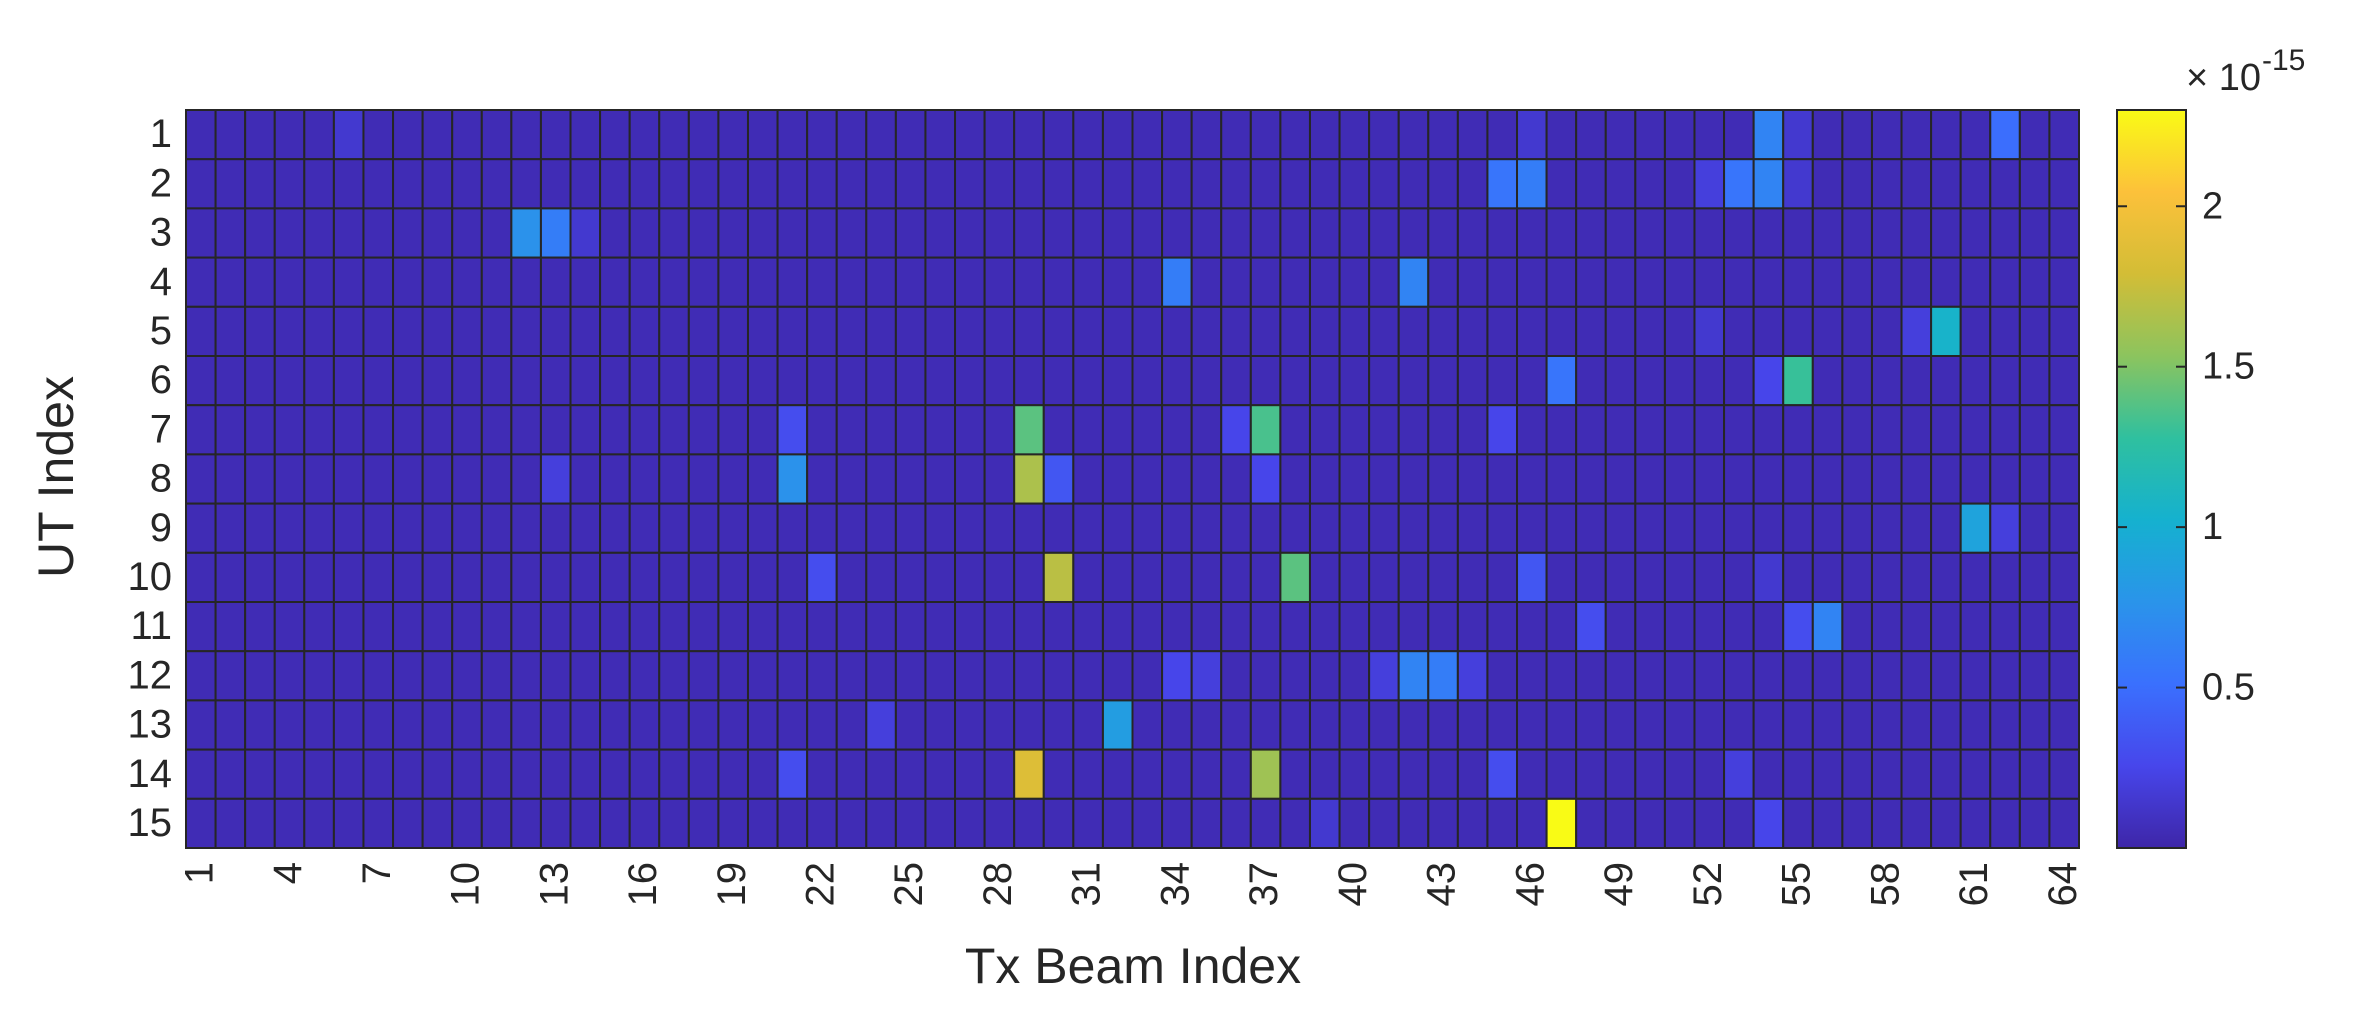 Image resolution: width=2362 pixels, height=1017 pixels. What do you see at coordinates (377, 873) in the screenshot?
I see `x-tick-label: 7` at bounding box center [377, 873].